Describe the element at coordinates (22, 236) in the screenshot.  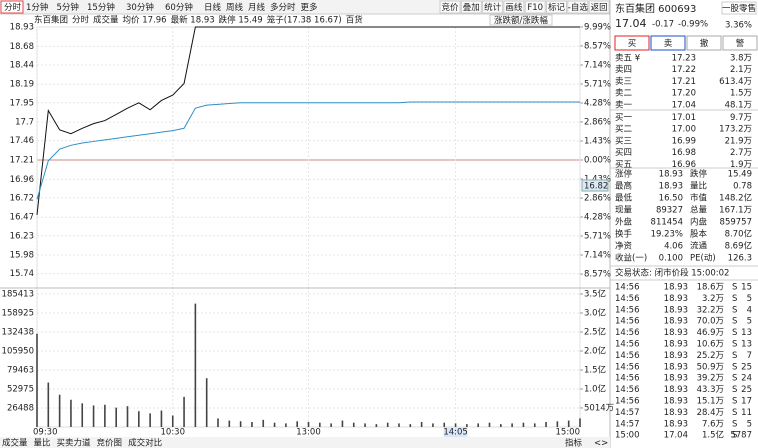
I see `y-tick-label: 16.23` at that location.